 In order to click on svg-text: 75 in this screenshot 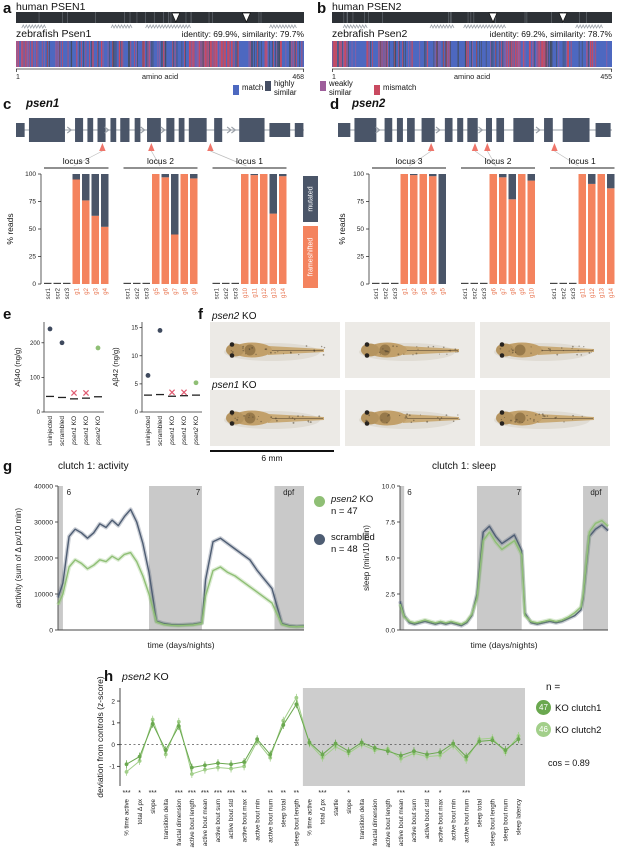, I will do `click(33, 202)`.